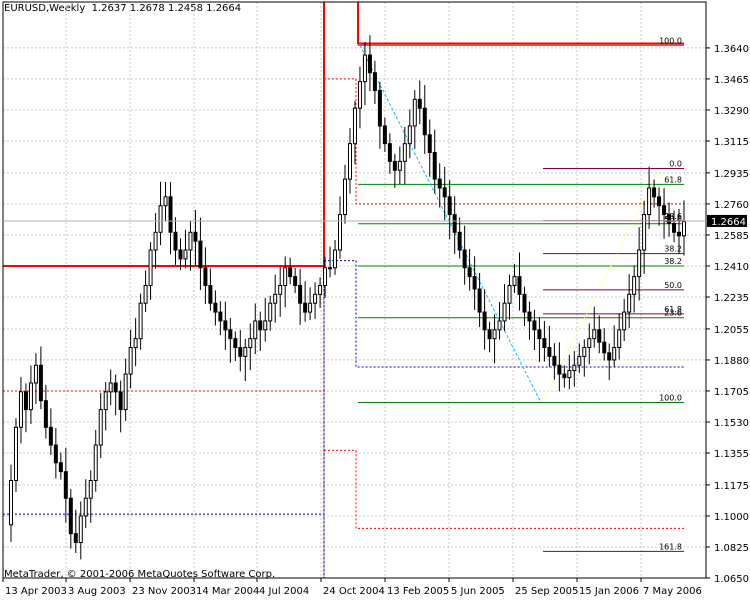 This screenshot has width=750, height=600. Describe the element at coordinates (731, 486) in the screenshot. I see `y-tick-label: 1.1175` at that location.